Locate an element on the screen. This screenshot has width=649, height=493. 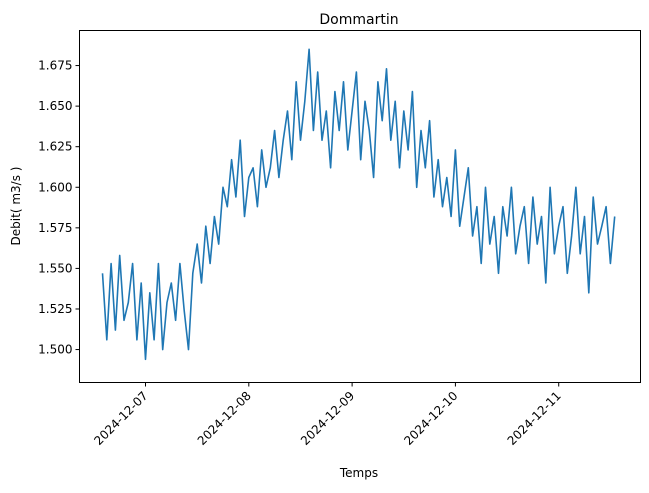
chart-title: Dommartin is located at coordinates (358, 20).